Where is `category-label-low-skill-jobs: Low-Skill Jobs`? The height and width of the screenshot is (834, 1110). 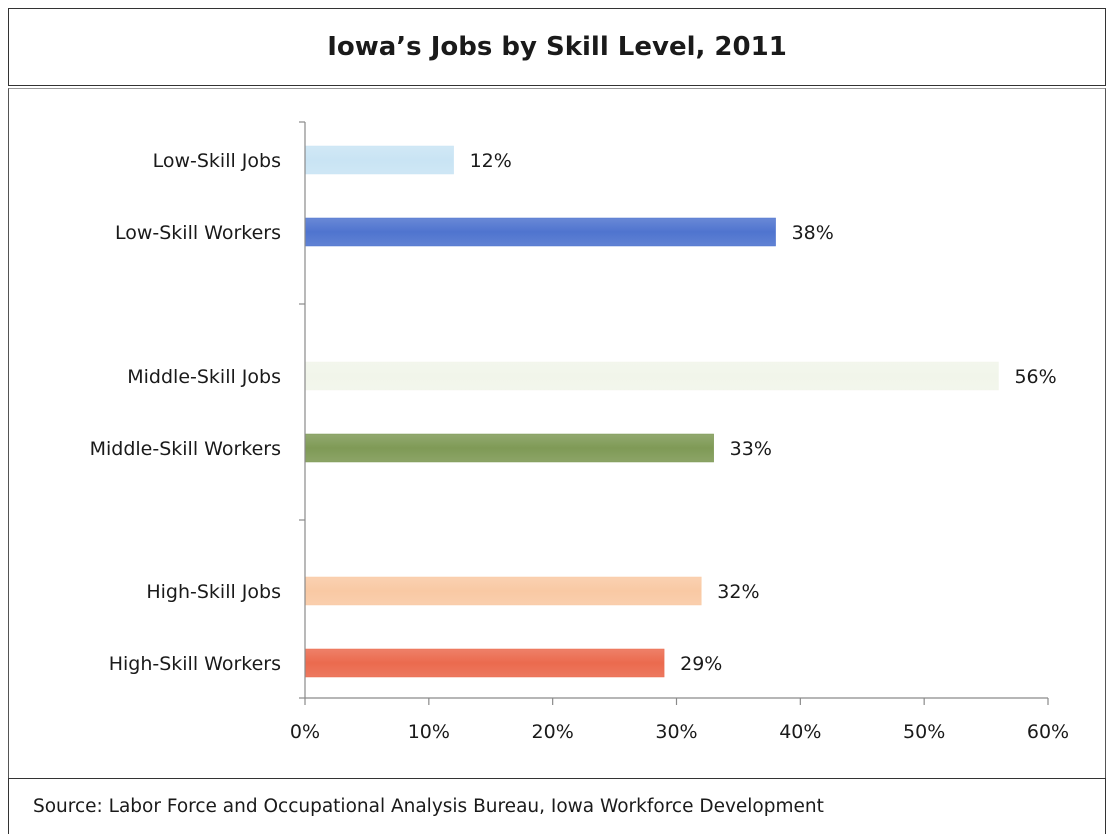
category-label-low-skill-jobs: Low-Skill Jobs is located at coordinates (217, 161).